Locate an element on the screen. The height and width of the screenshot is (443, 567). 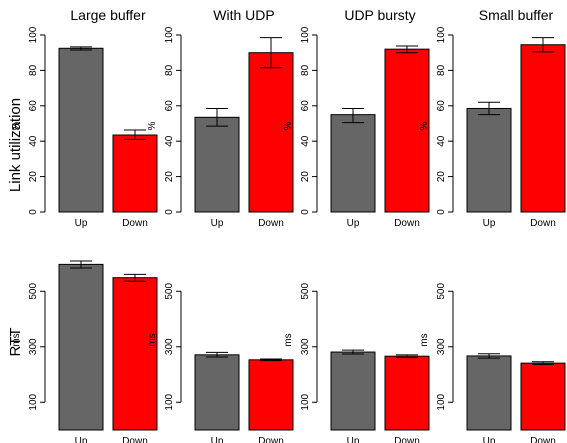
panel-title: With UDP is located at coordinates (243, 15).